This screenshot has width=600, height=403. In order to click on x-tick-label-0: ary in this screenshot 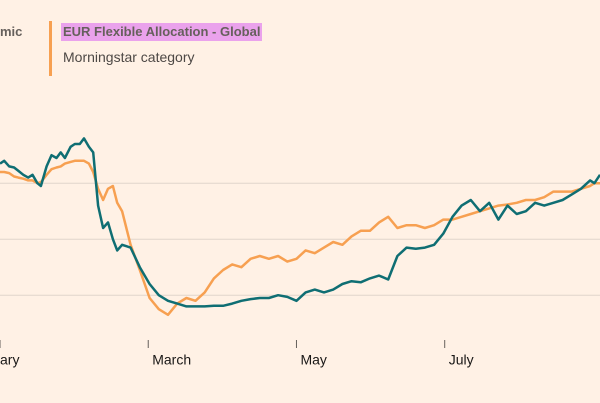, I will do `click(9, 360)`.